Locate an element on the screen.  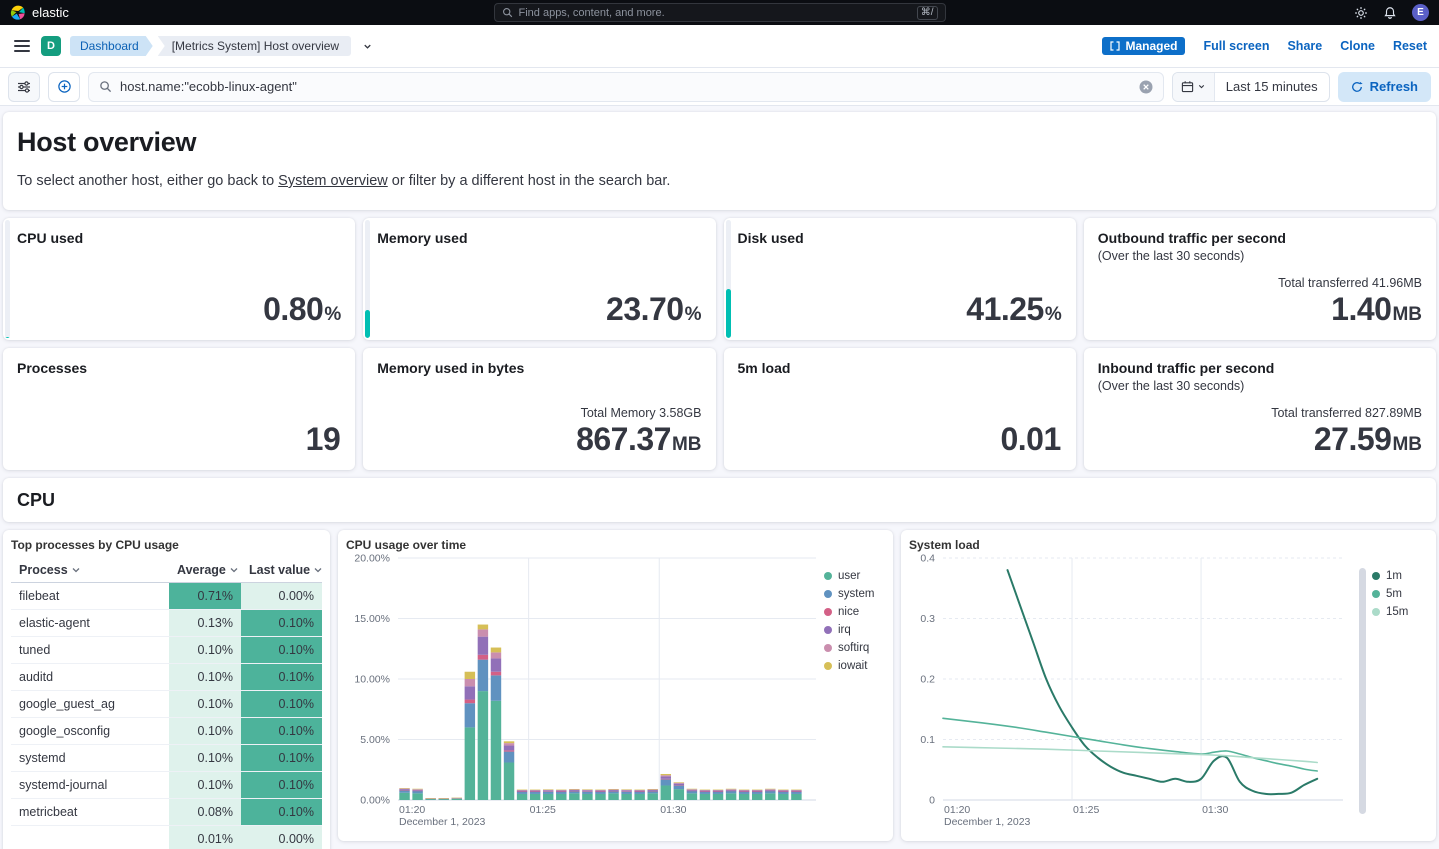
table-row: 0.01% 0.00% is located at coordinates (166, 837).